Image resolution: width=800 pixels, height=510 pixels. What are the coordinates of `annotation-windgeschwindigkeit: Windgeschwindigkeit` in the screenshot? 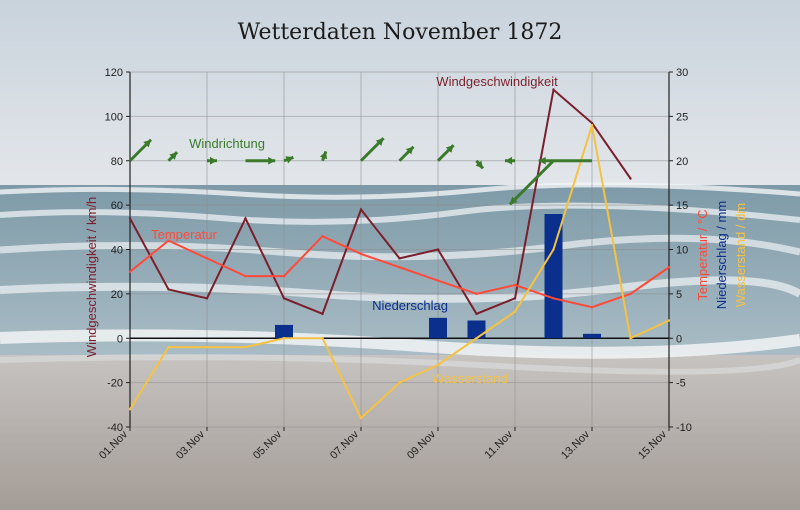 It's located at (497, 81).